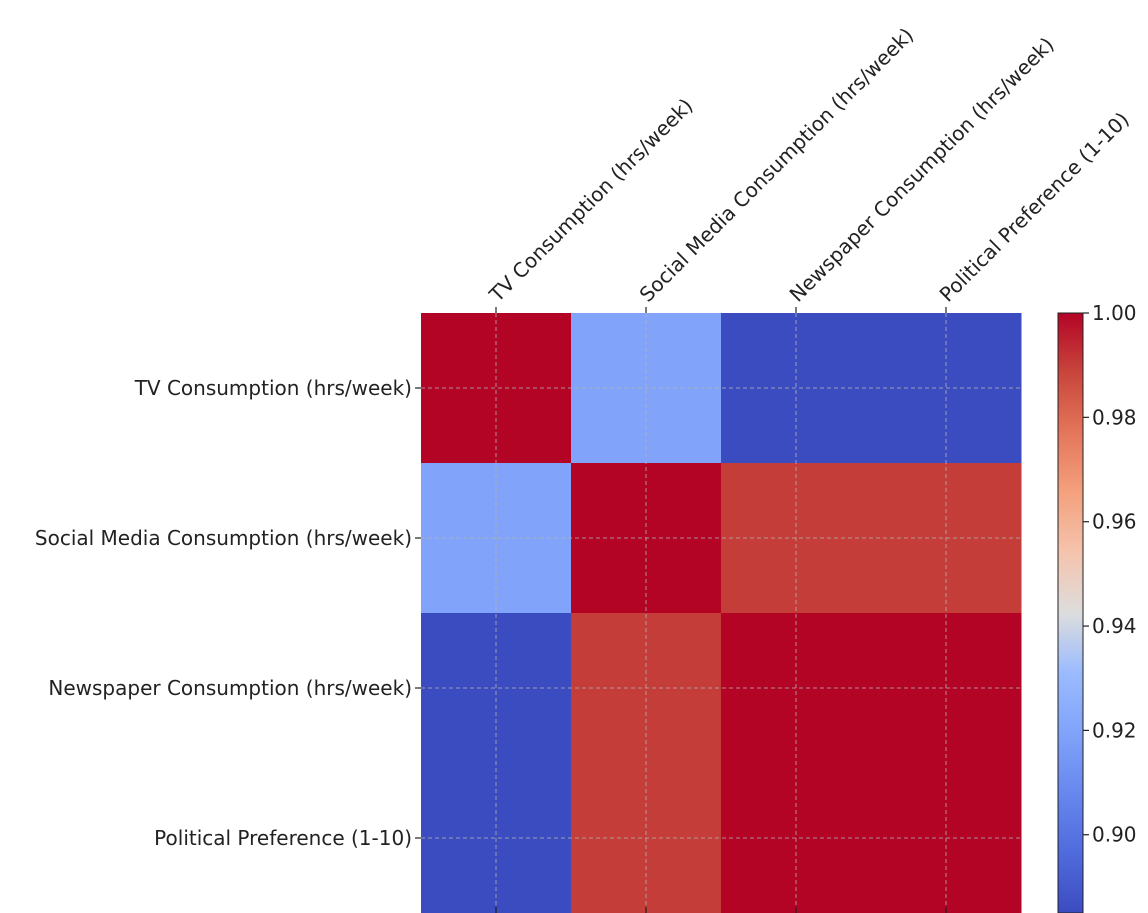 Image resolution: width=1148 pixels, height=913 pixels. What do you see at coordinates (1114, 626) in the screenshot?
I see `colorbar-tick-label: 0.94` at bounding box center [1114, 626].